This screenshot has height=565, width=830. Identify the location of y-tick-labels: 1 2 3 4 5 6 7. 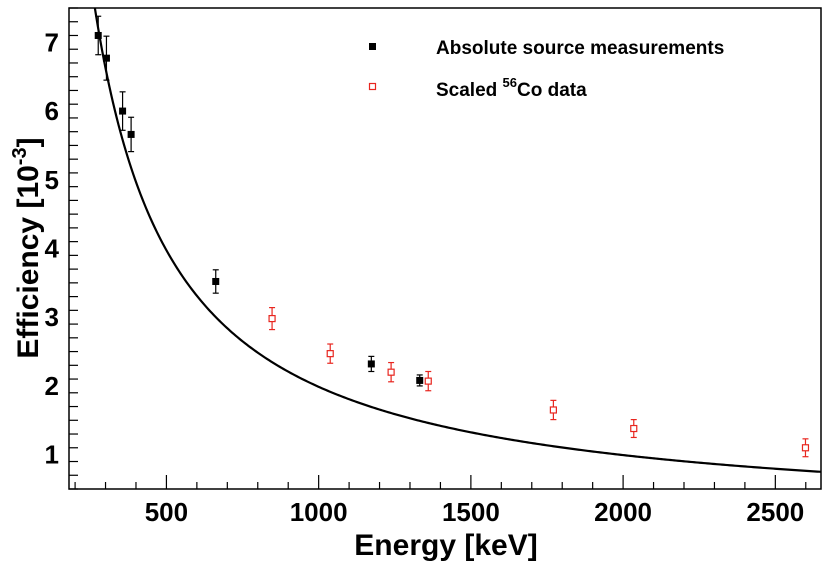
(52, 248).